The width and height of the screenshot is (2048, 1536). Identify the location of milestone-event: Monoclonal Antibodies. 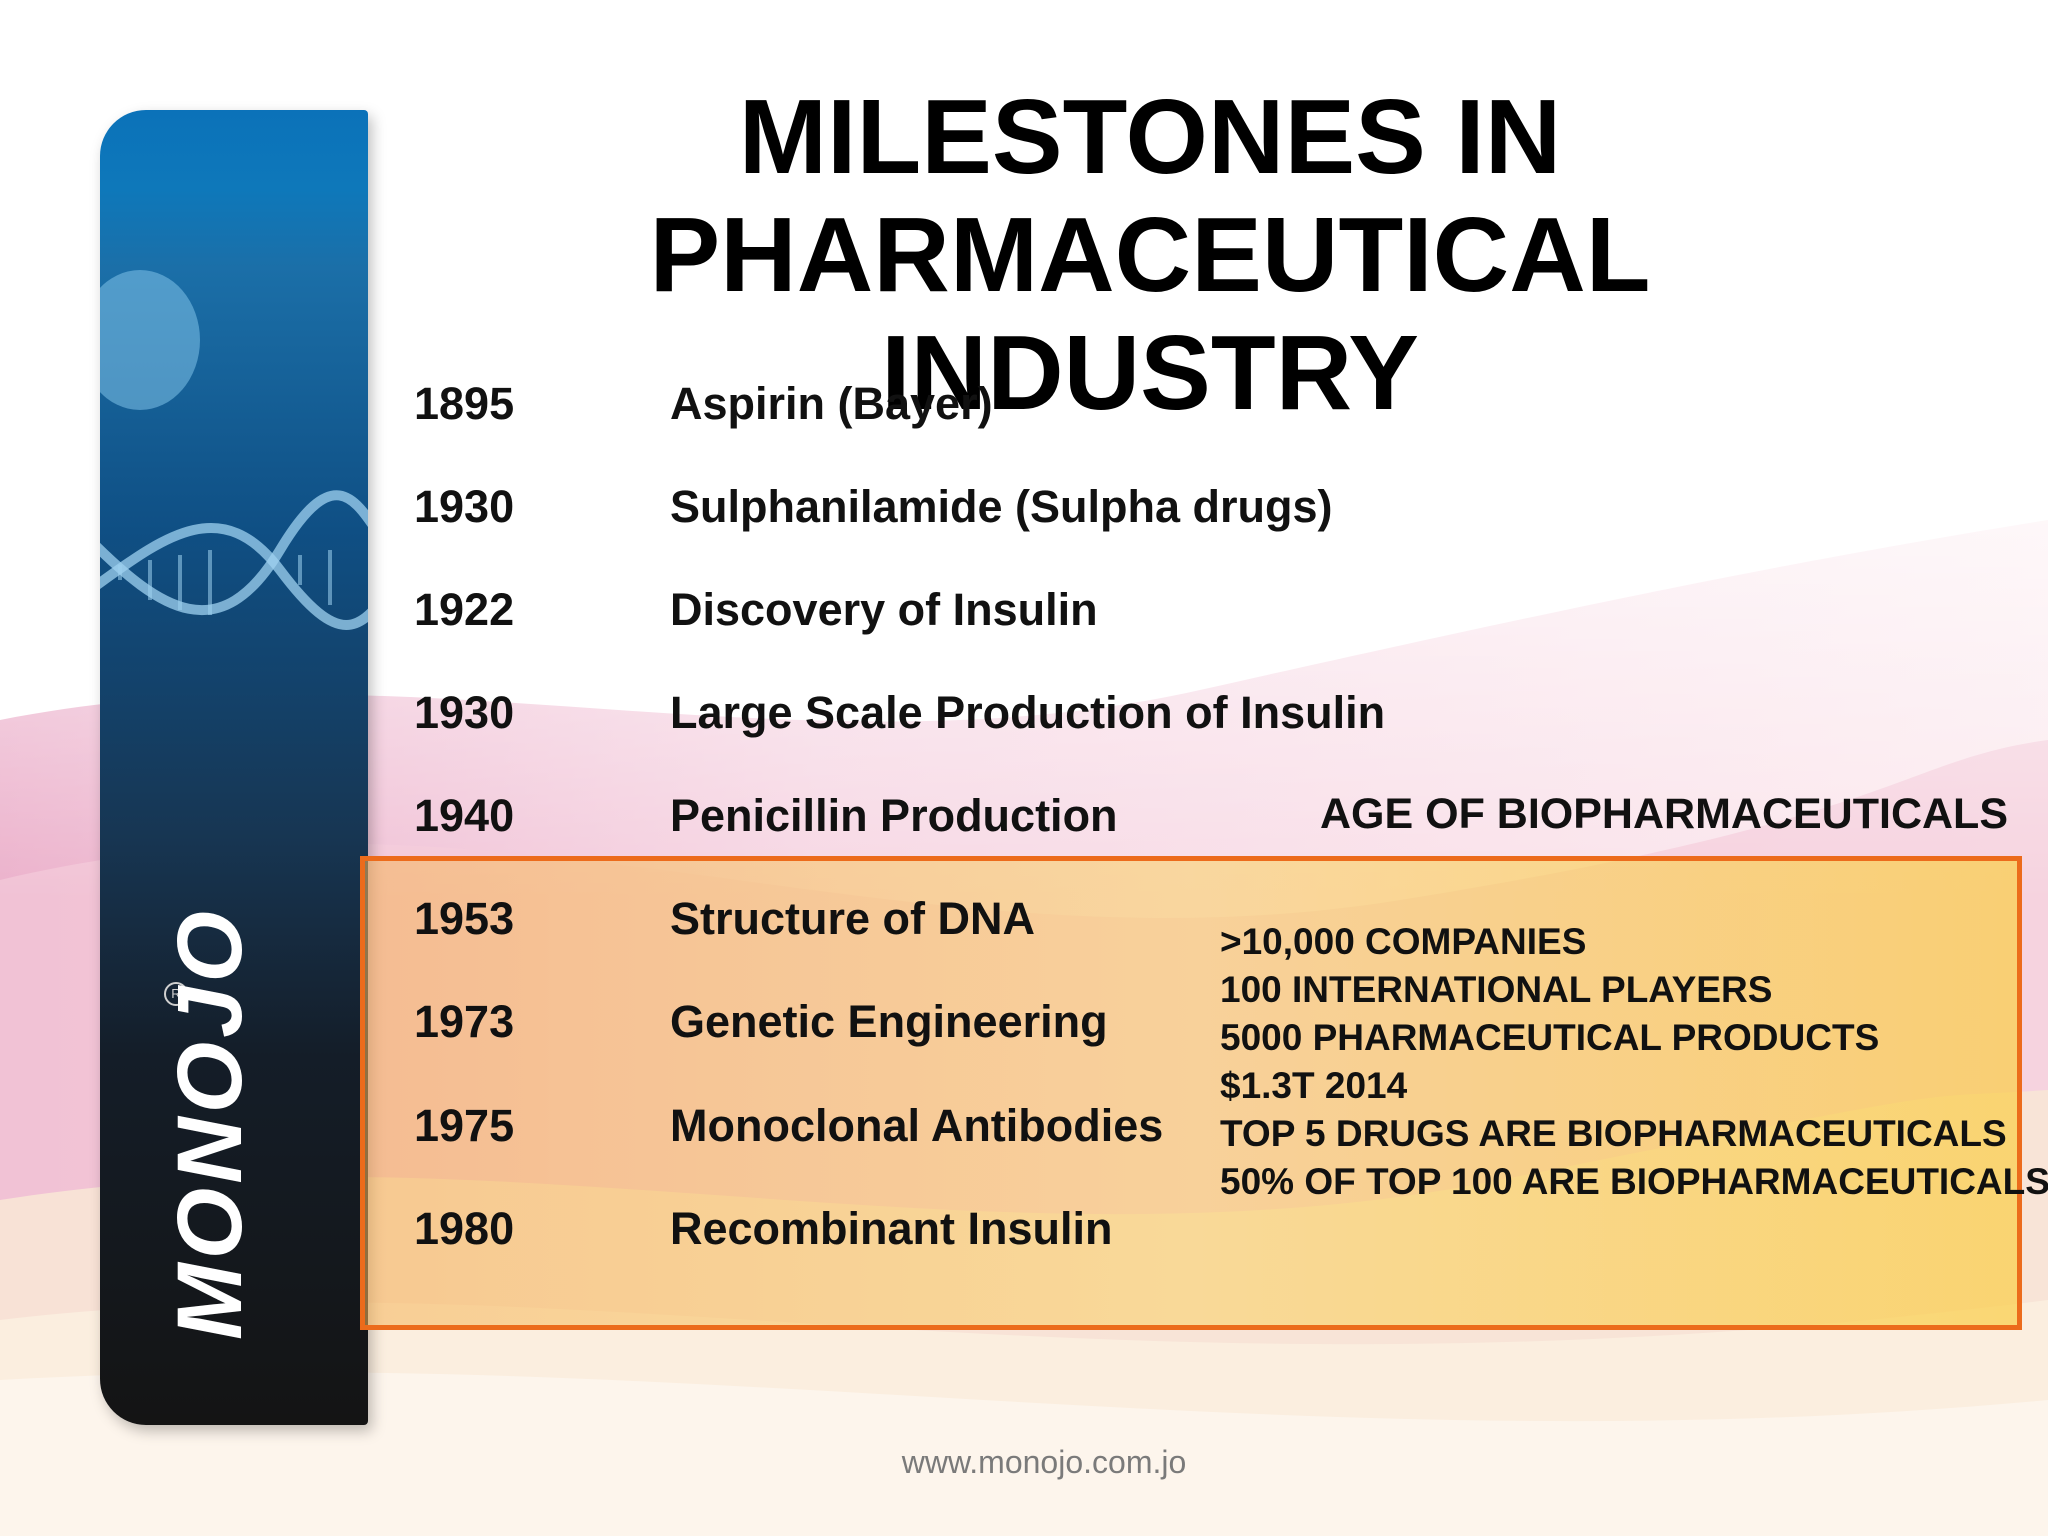
(917, 1125).